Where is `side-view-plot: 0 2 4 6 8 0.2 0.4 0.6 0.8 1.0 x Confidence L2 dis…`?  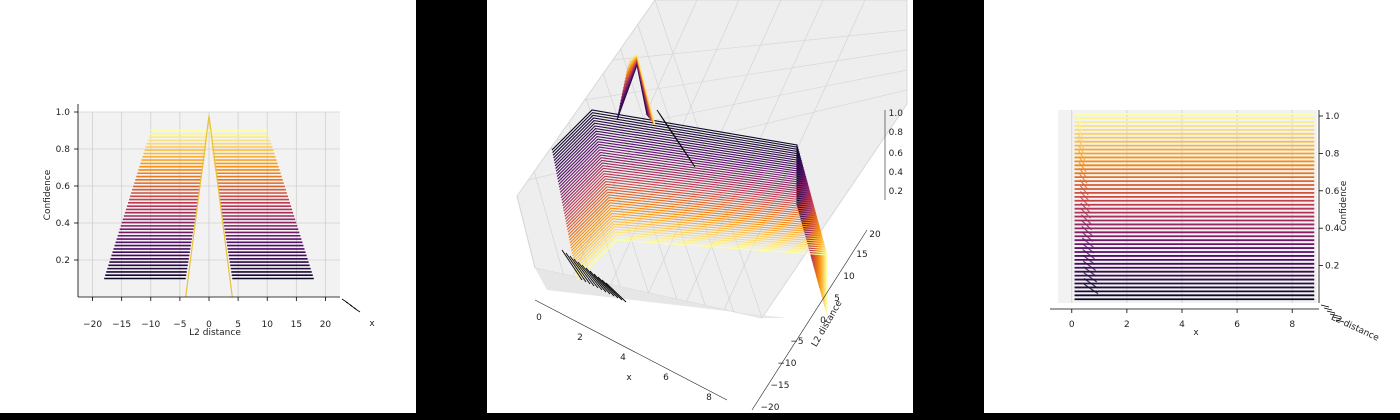 side-view-plot: 0 2 4 6 8 0.2 0.4 0.6 0.8 1.0 x Confidence L2 dis… is located at coordinates (1215, 227).